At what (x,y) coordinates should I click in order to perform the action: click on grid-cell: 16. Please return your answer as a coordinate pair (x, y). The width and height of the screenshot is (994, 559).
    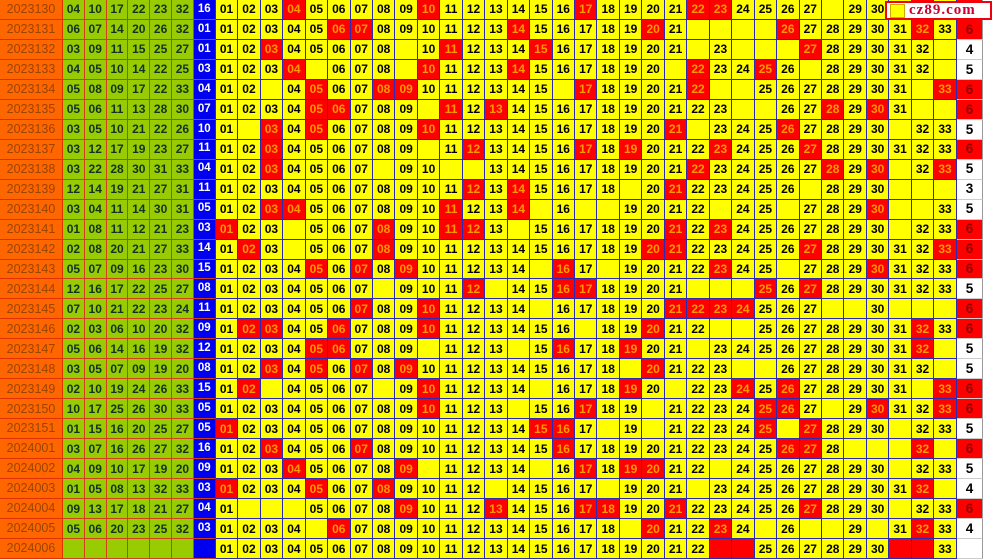
    Looking at the image, I should click on (564, 189).